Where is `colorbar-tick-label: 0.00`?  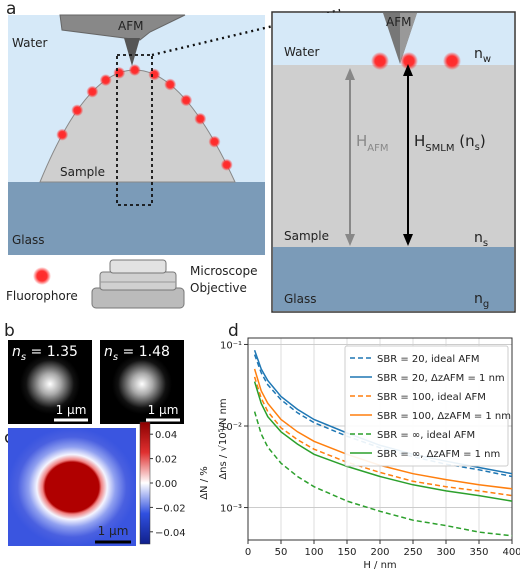 colorbar-tick-label: 0.00 is located at coordinates (166, 484).